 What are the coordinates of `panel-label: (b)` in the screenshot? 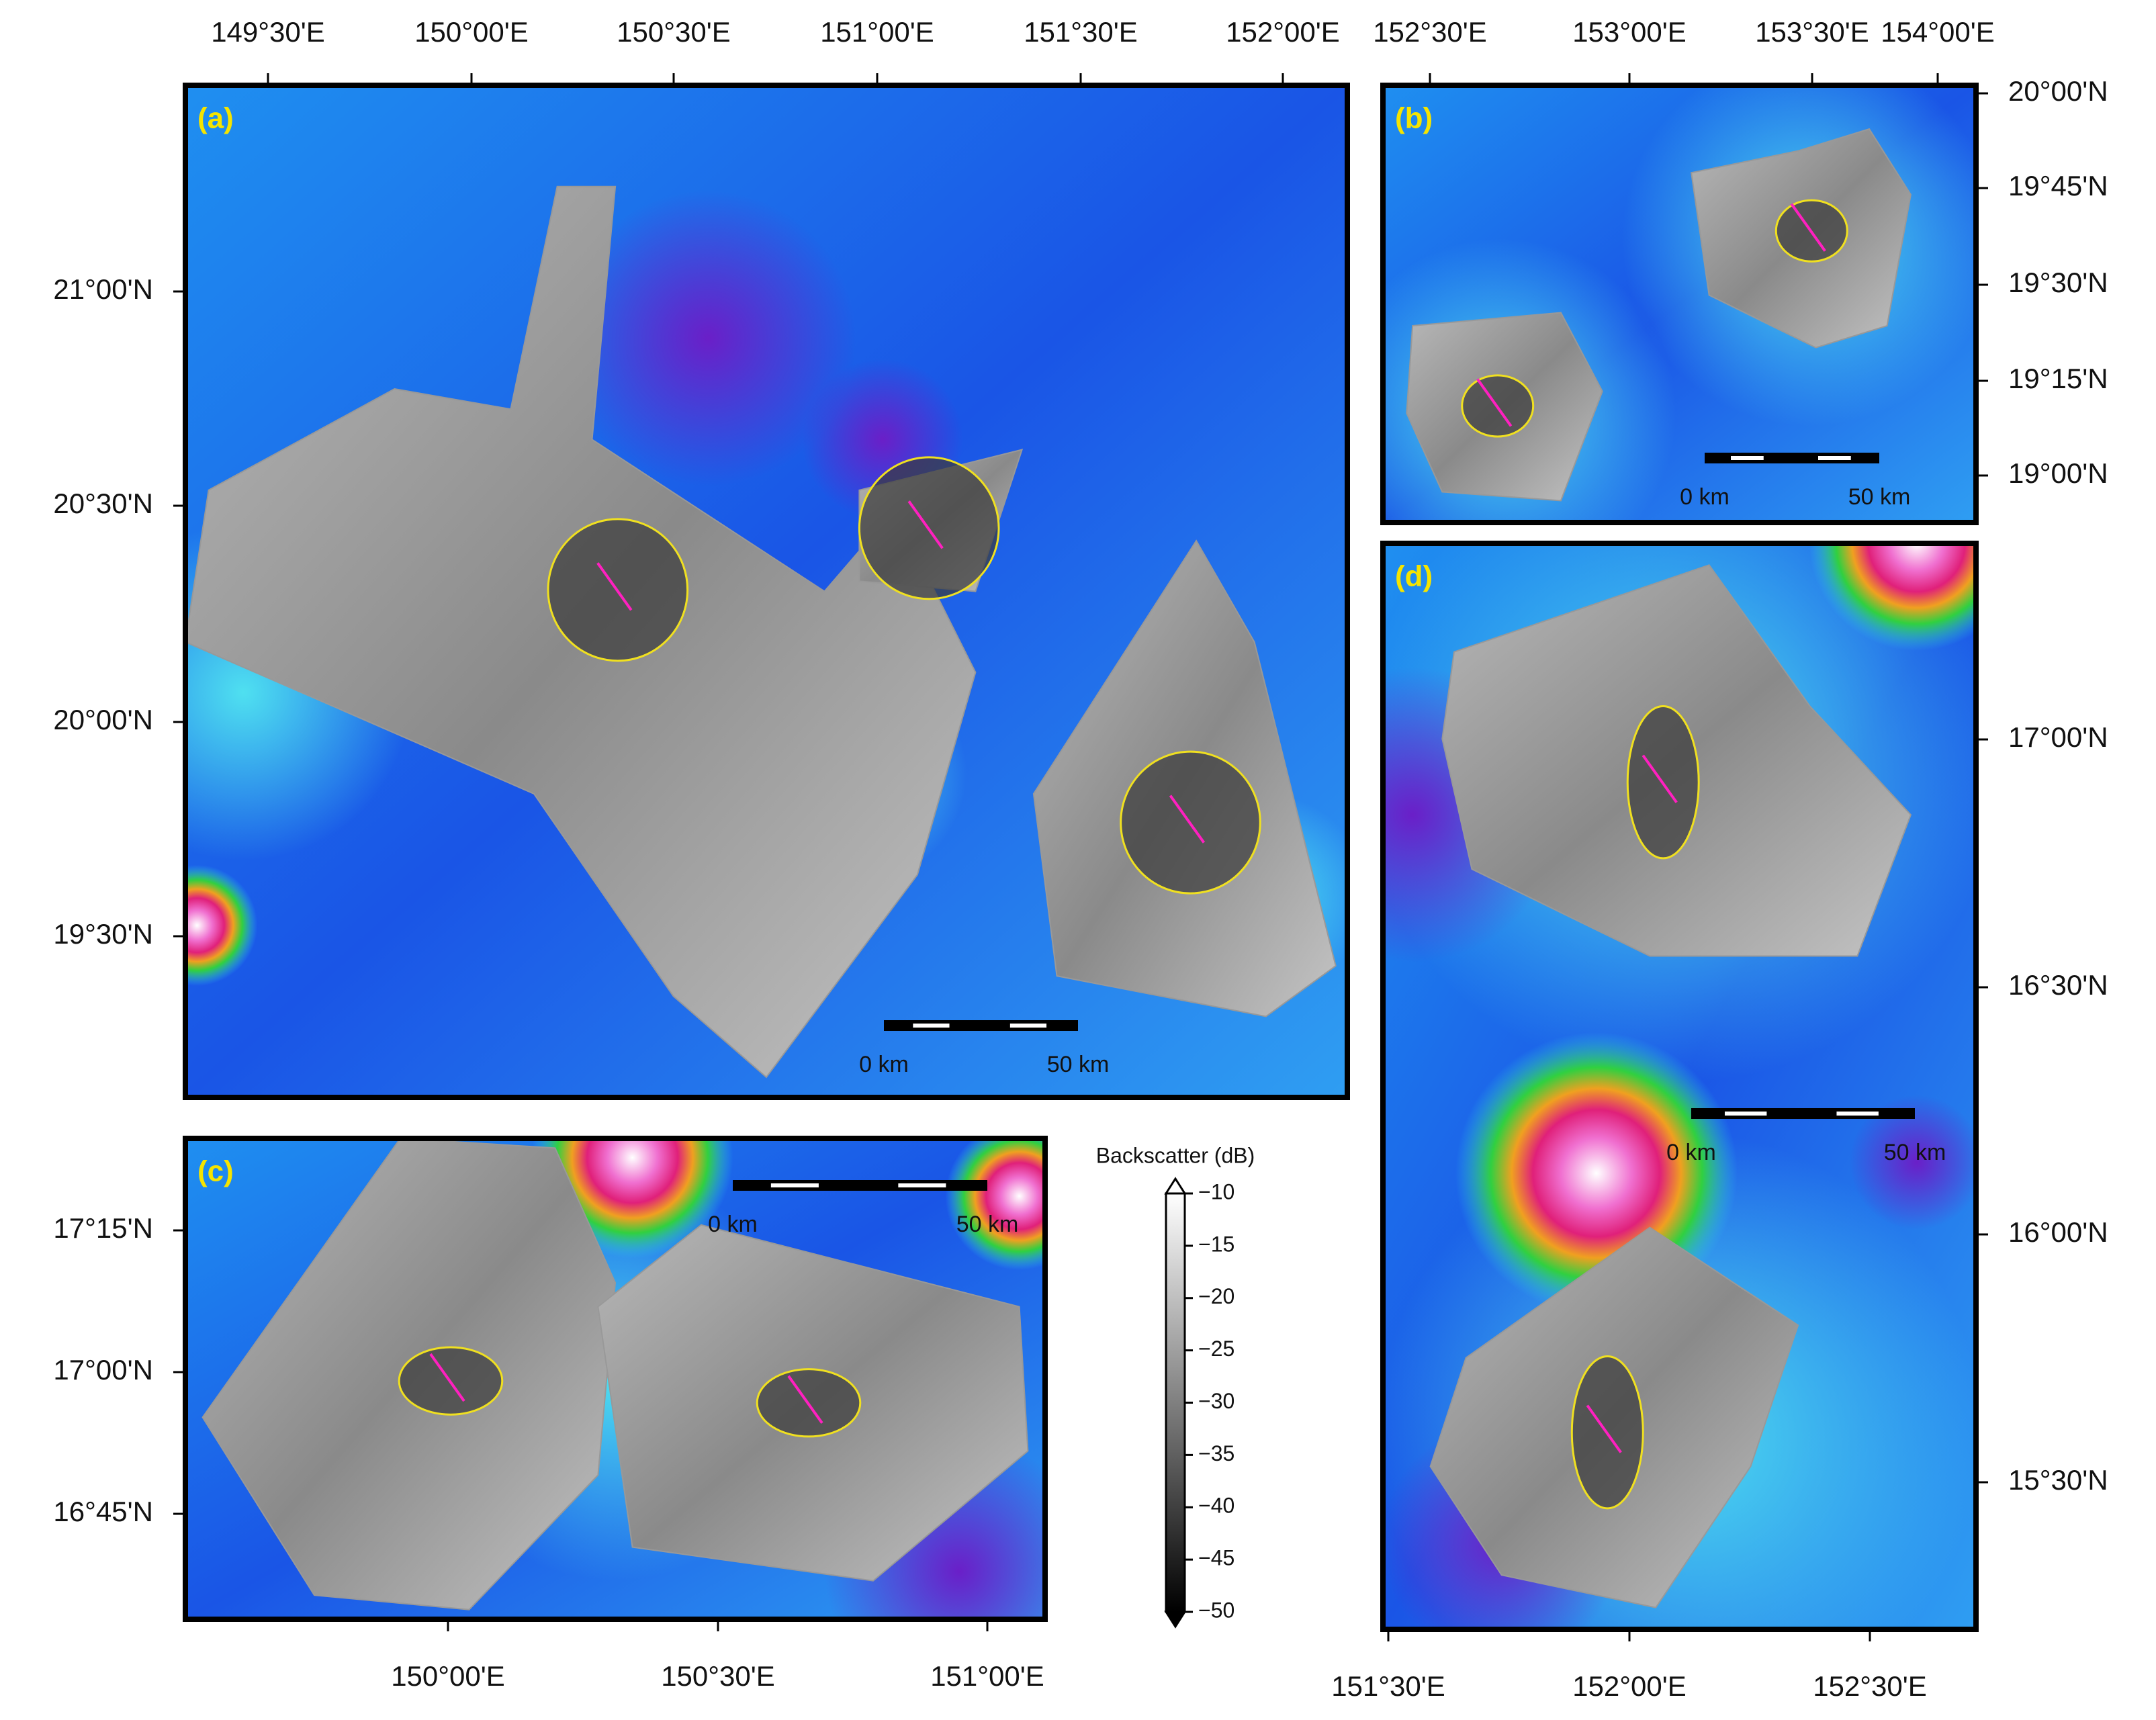 It's located at (1414, 118).